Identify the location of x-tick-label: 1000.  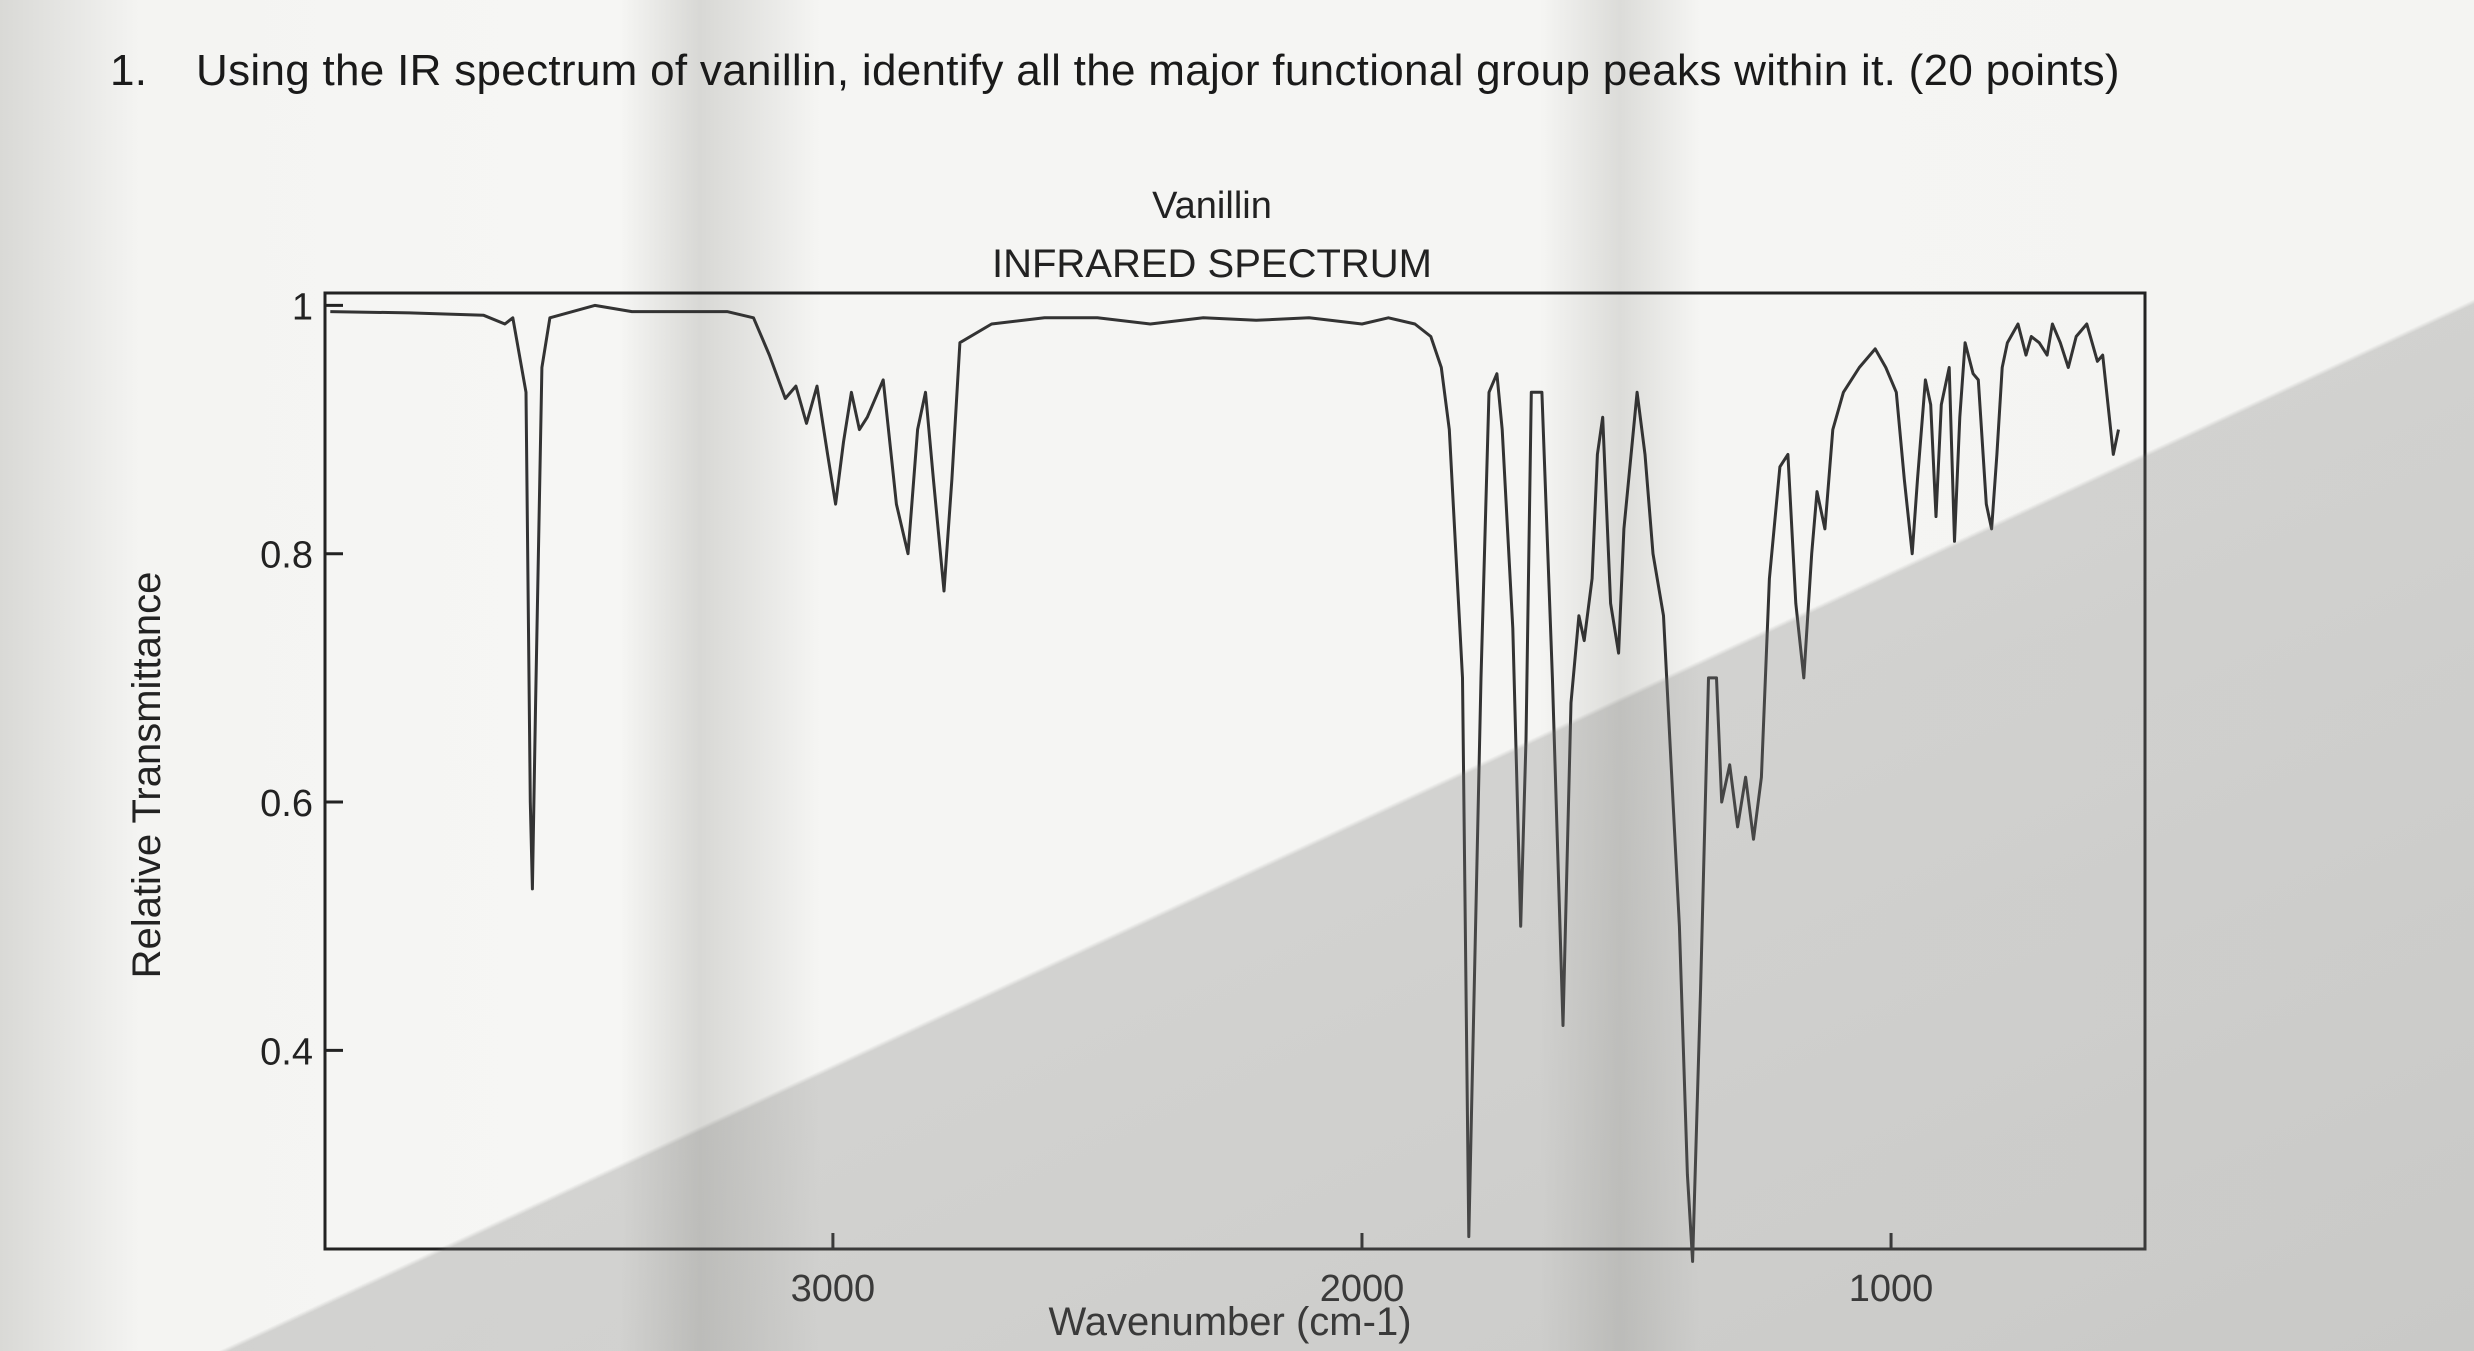
(1891, 1289).